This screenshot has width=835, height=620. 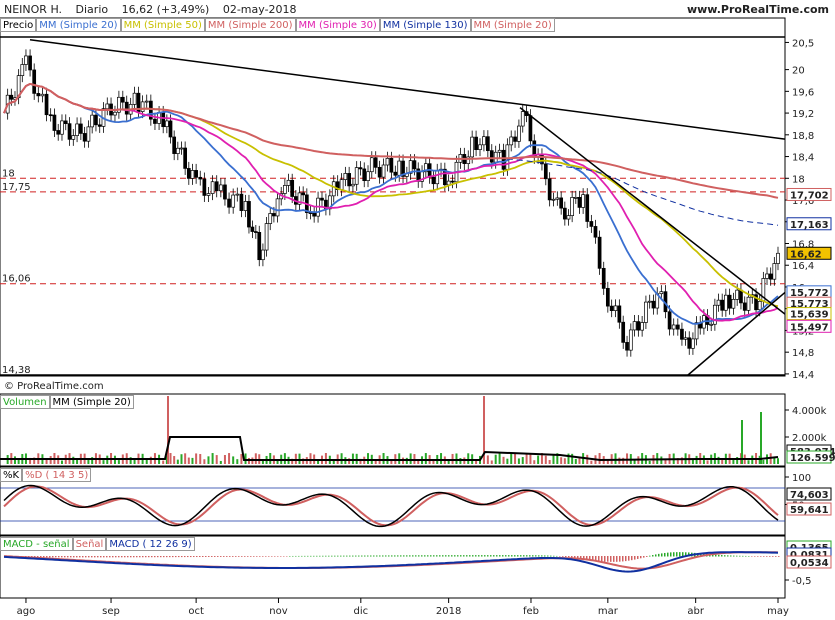 I want to click on ascending-trendline, so click(x=736, y=333).